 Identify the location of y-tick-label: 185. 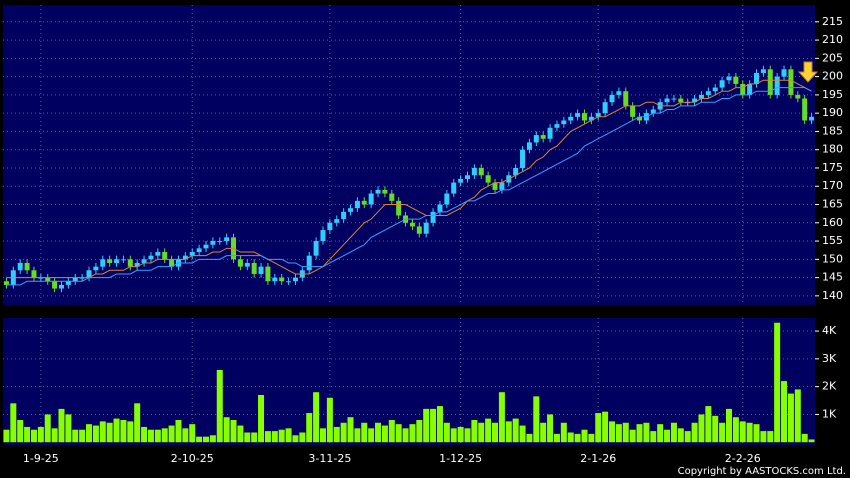
(832, 130).